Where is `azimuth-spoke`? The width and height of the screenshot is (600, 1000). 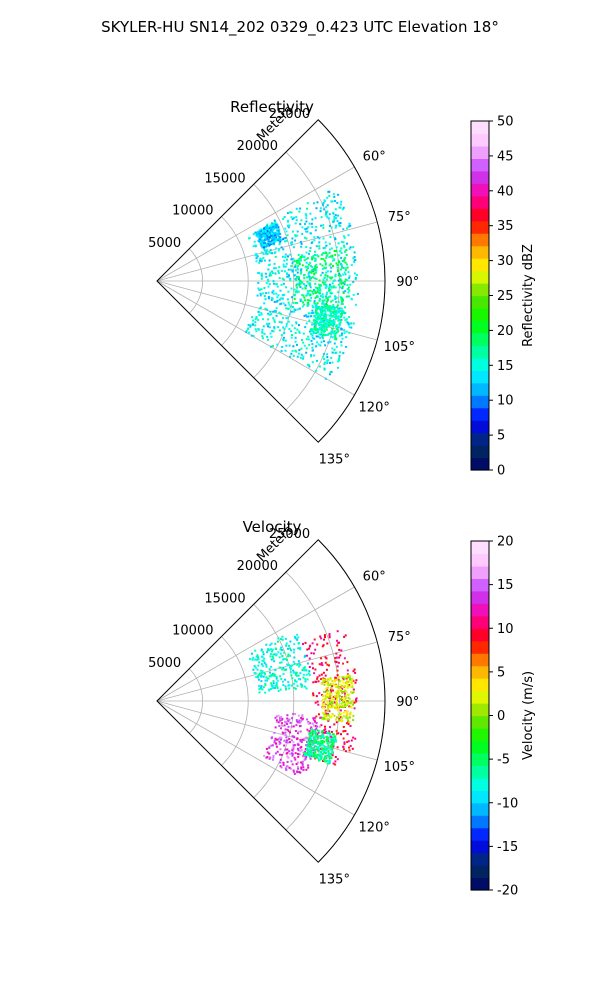 azimuth-spoke is located at coordinates (255, 644).